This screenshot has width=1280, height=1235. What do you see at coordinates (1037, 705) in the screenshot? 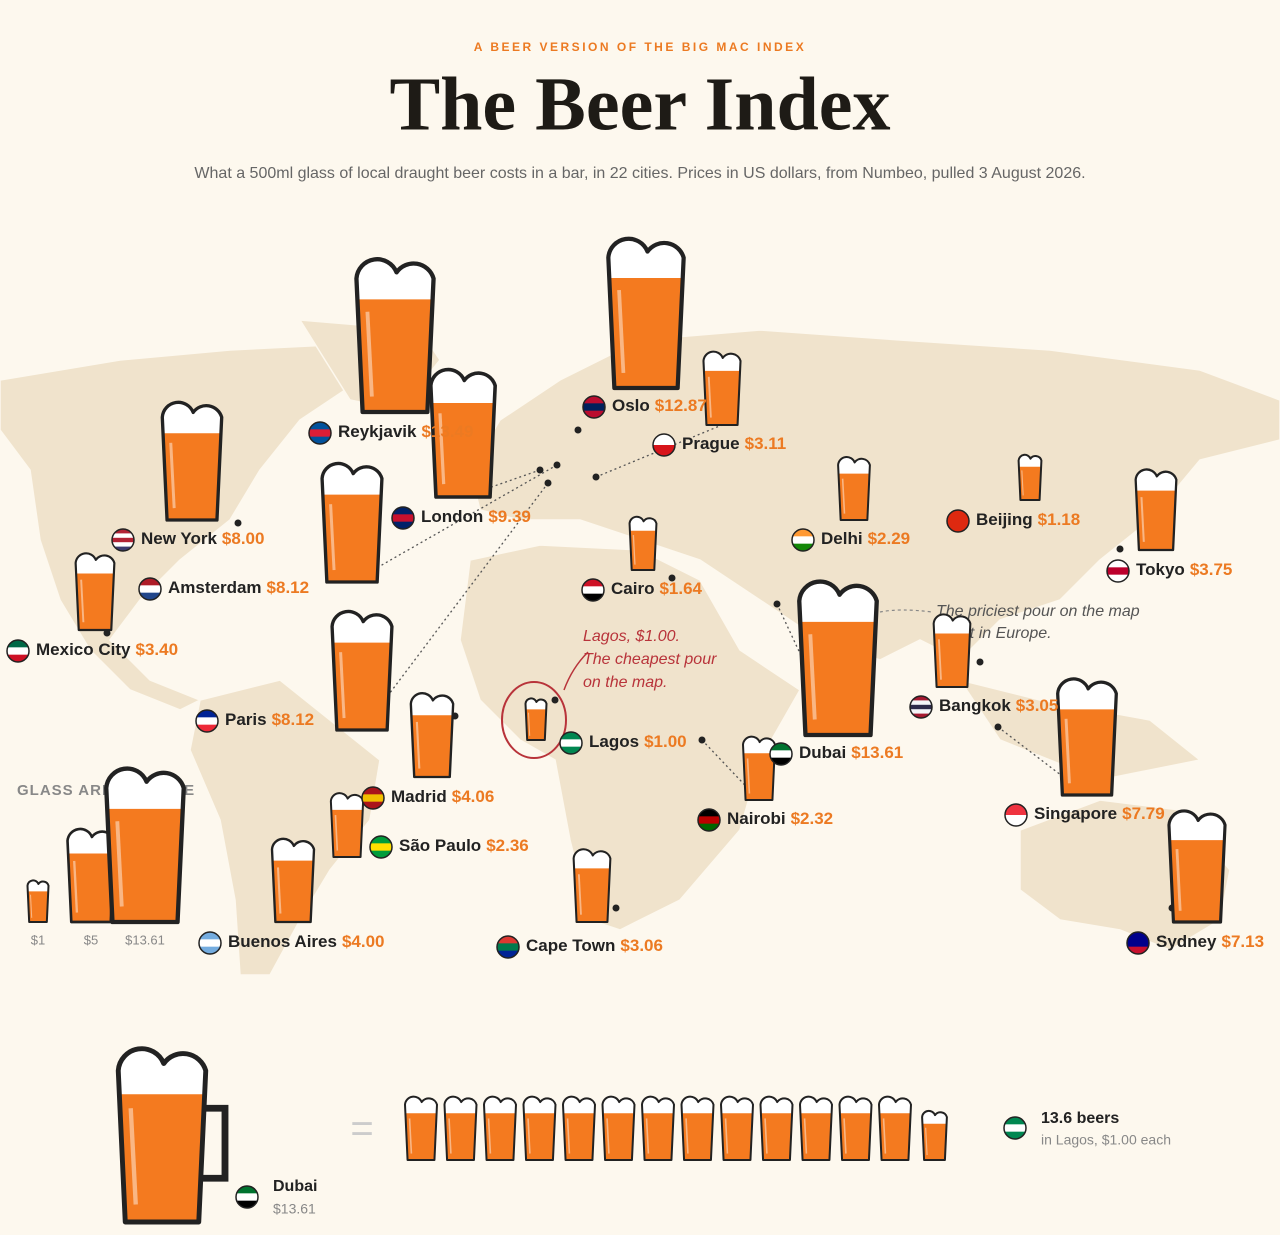
I see `city-price: $3.05` at bounding box center [1037, 705].